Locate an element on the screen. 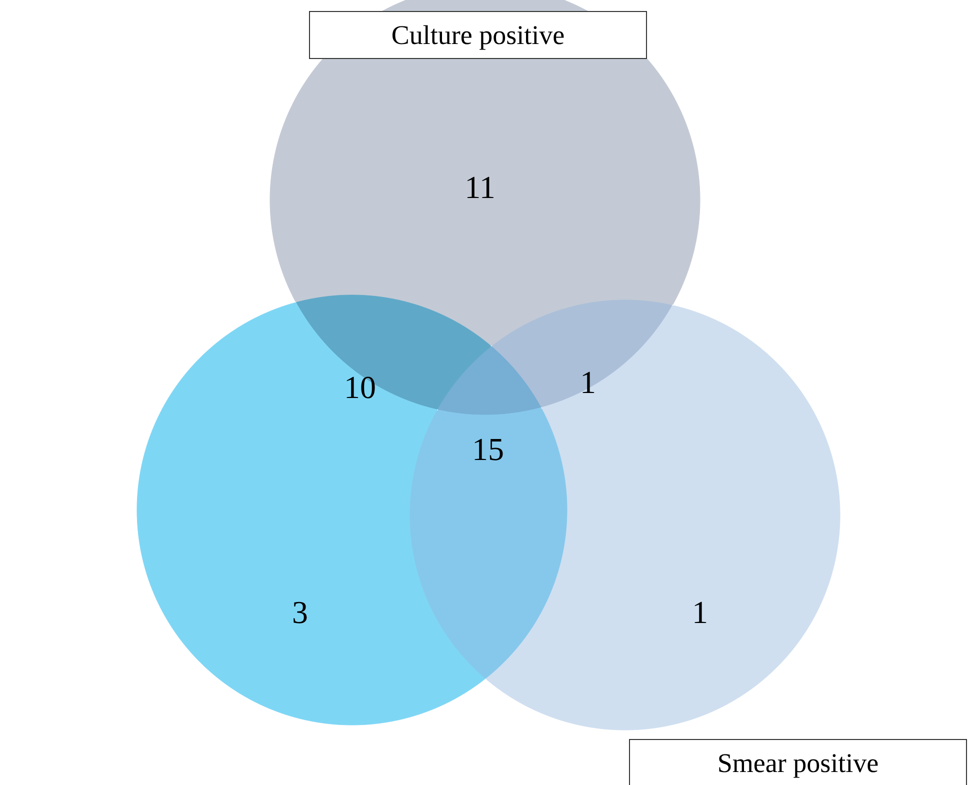 This screenshot has width=975, height=785. text: Smear positive is located at coordinates (798, 763).